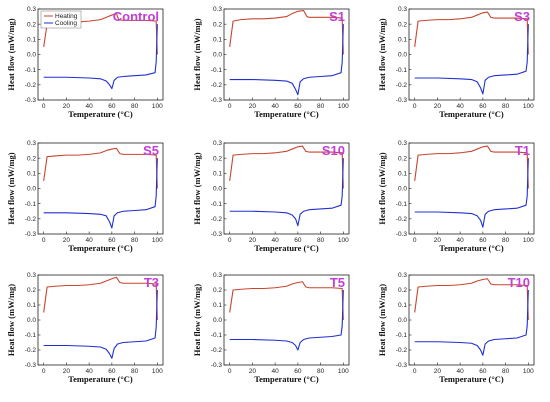  Describe the element at coordinates (522, 150) in the screenshot. I see `panel-title: T1` at that location.